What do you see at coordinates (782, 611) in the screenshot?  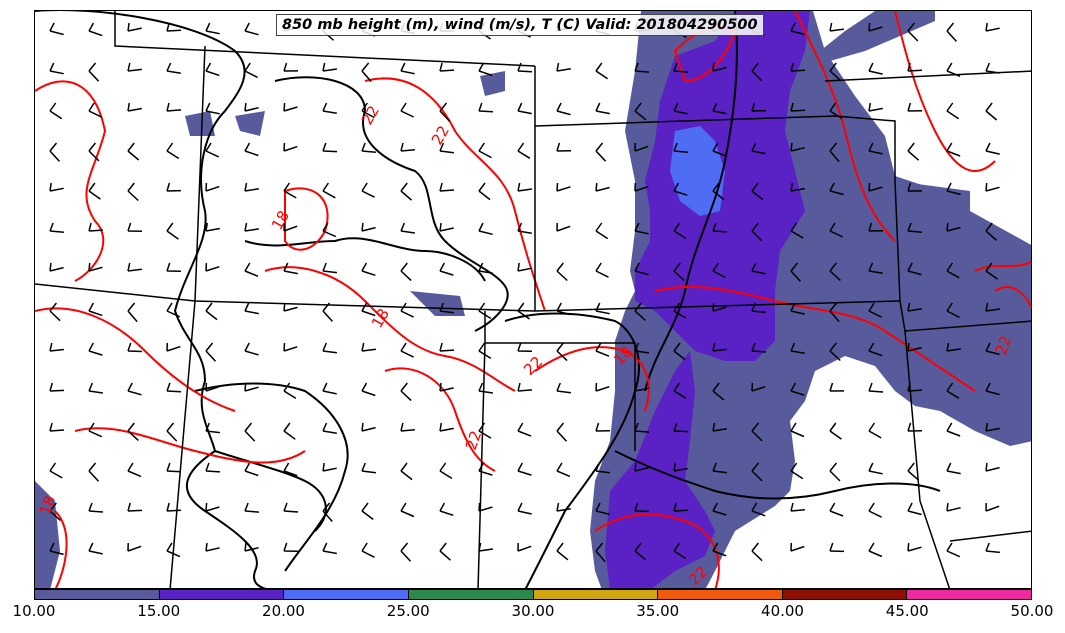 I see `colorbar-tick-label: 40.00` at bounding box center [782, 611].